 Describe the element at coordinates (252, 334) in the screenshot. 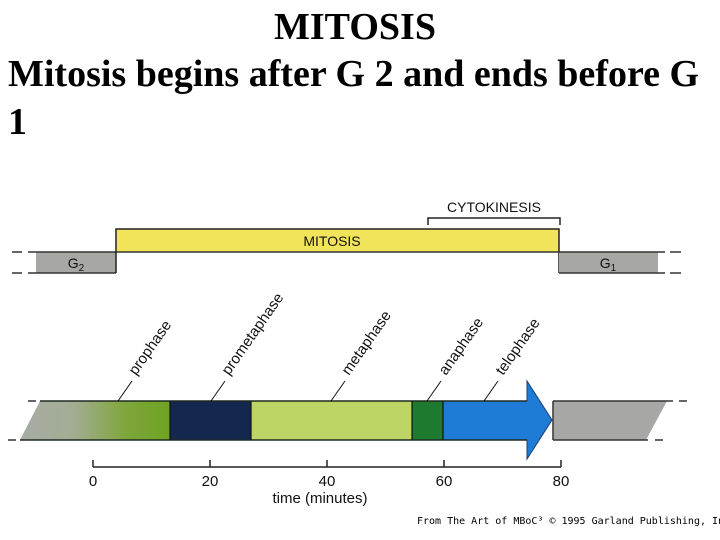

I see `label-prometaphase: prometaphase` at that location.